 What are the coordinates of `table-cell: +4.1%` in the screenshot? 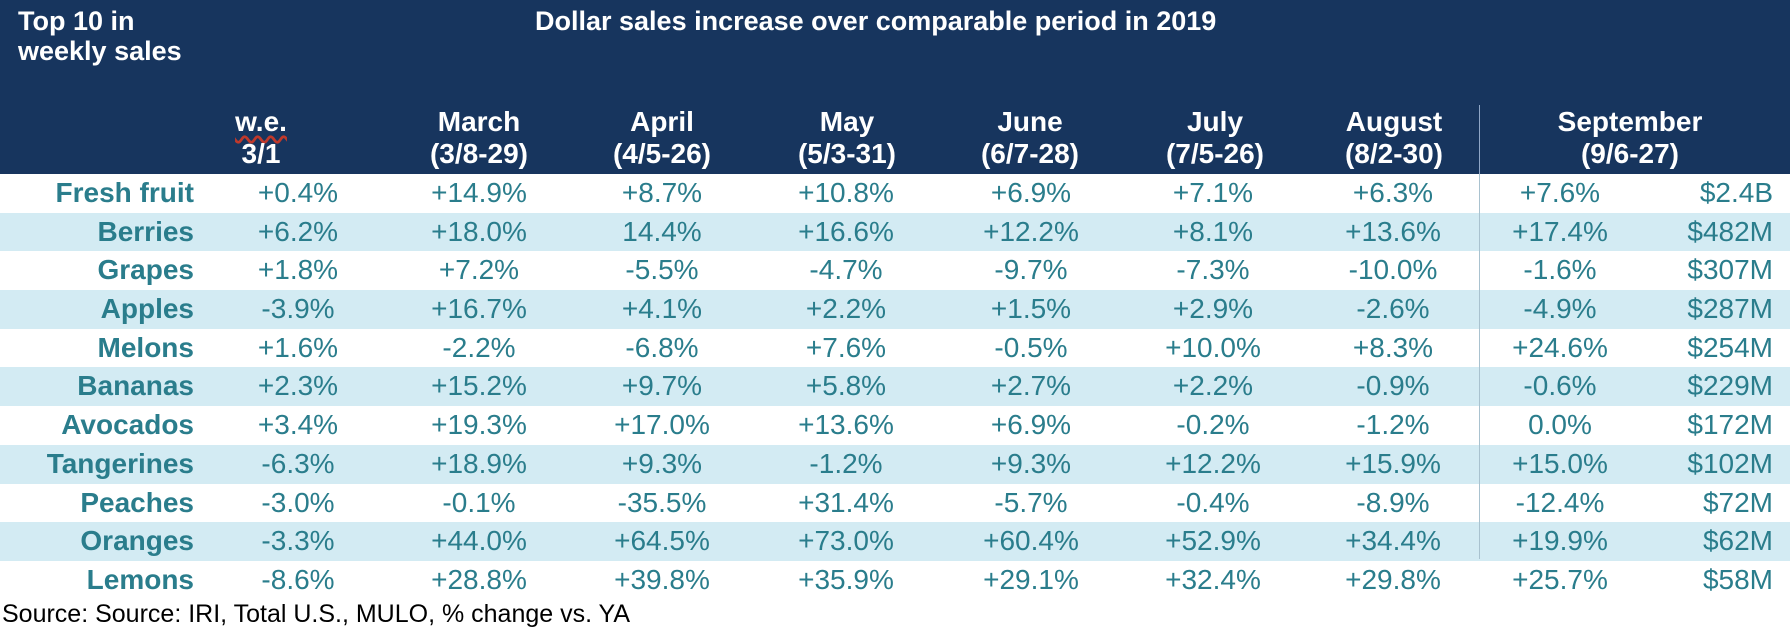 It's located at (662, 309).